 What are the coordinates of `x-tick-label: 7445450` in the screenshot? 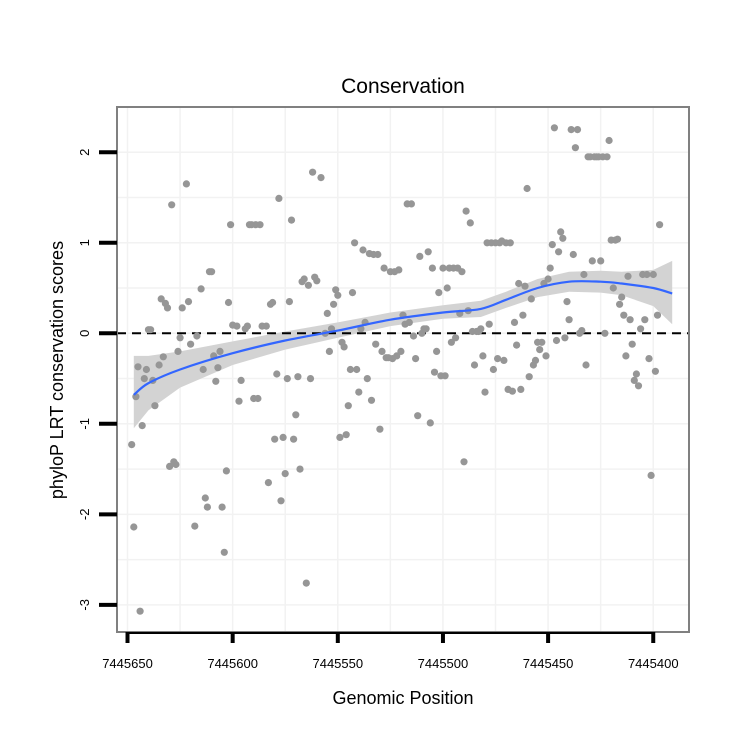 It's located at (548, 663).